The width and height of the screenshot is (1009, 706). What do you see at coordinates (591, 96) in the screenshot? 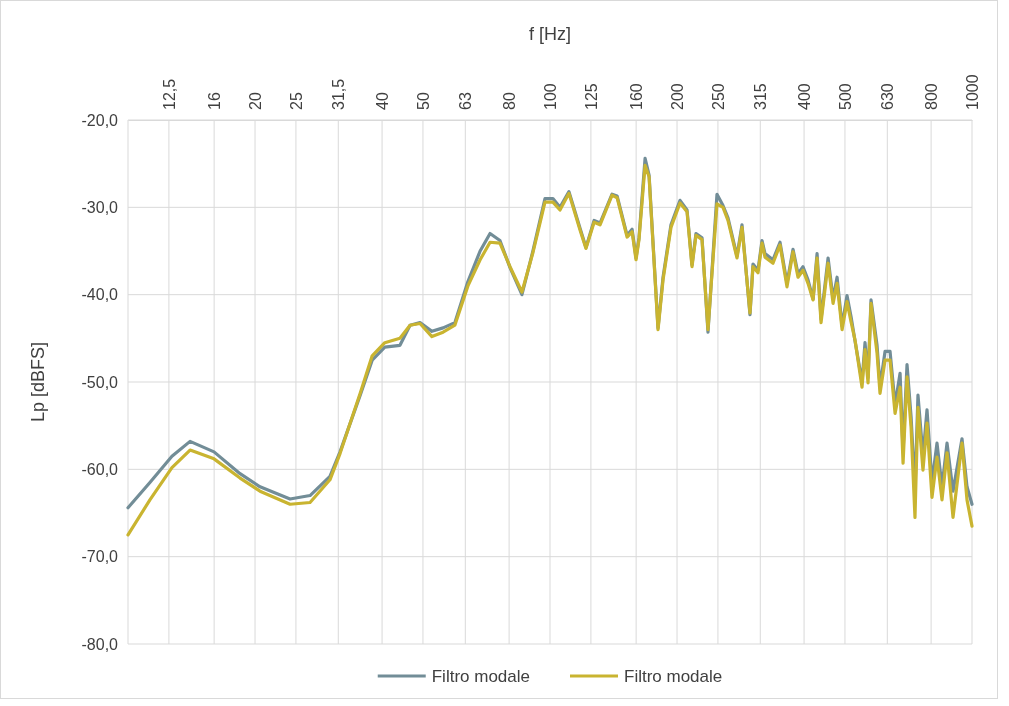
I see `x-tick-label: 125` at bounding box center [591, 96].